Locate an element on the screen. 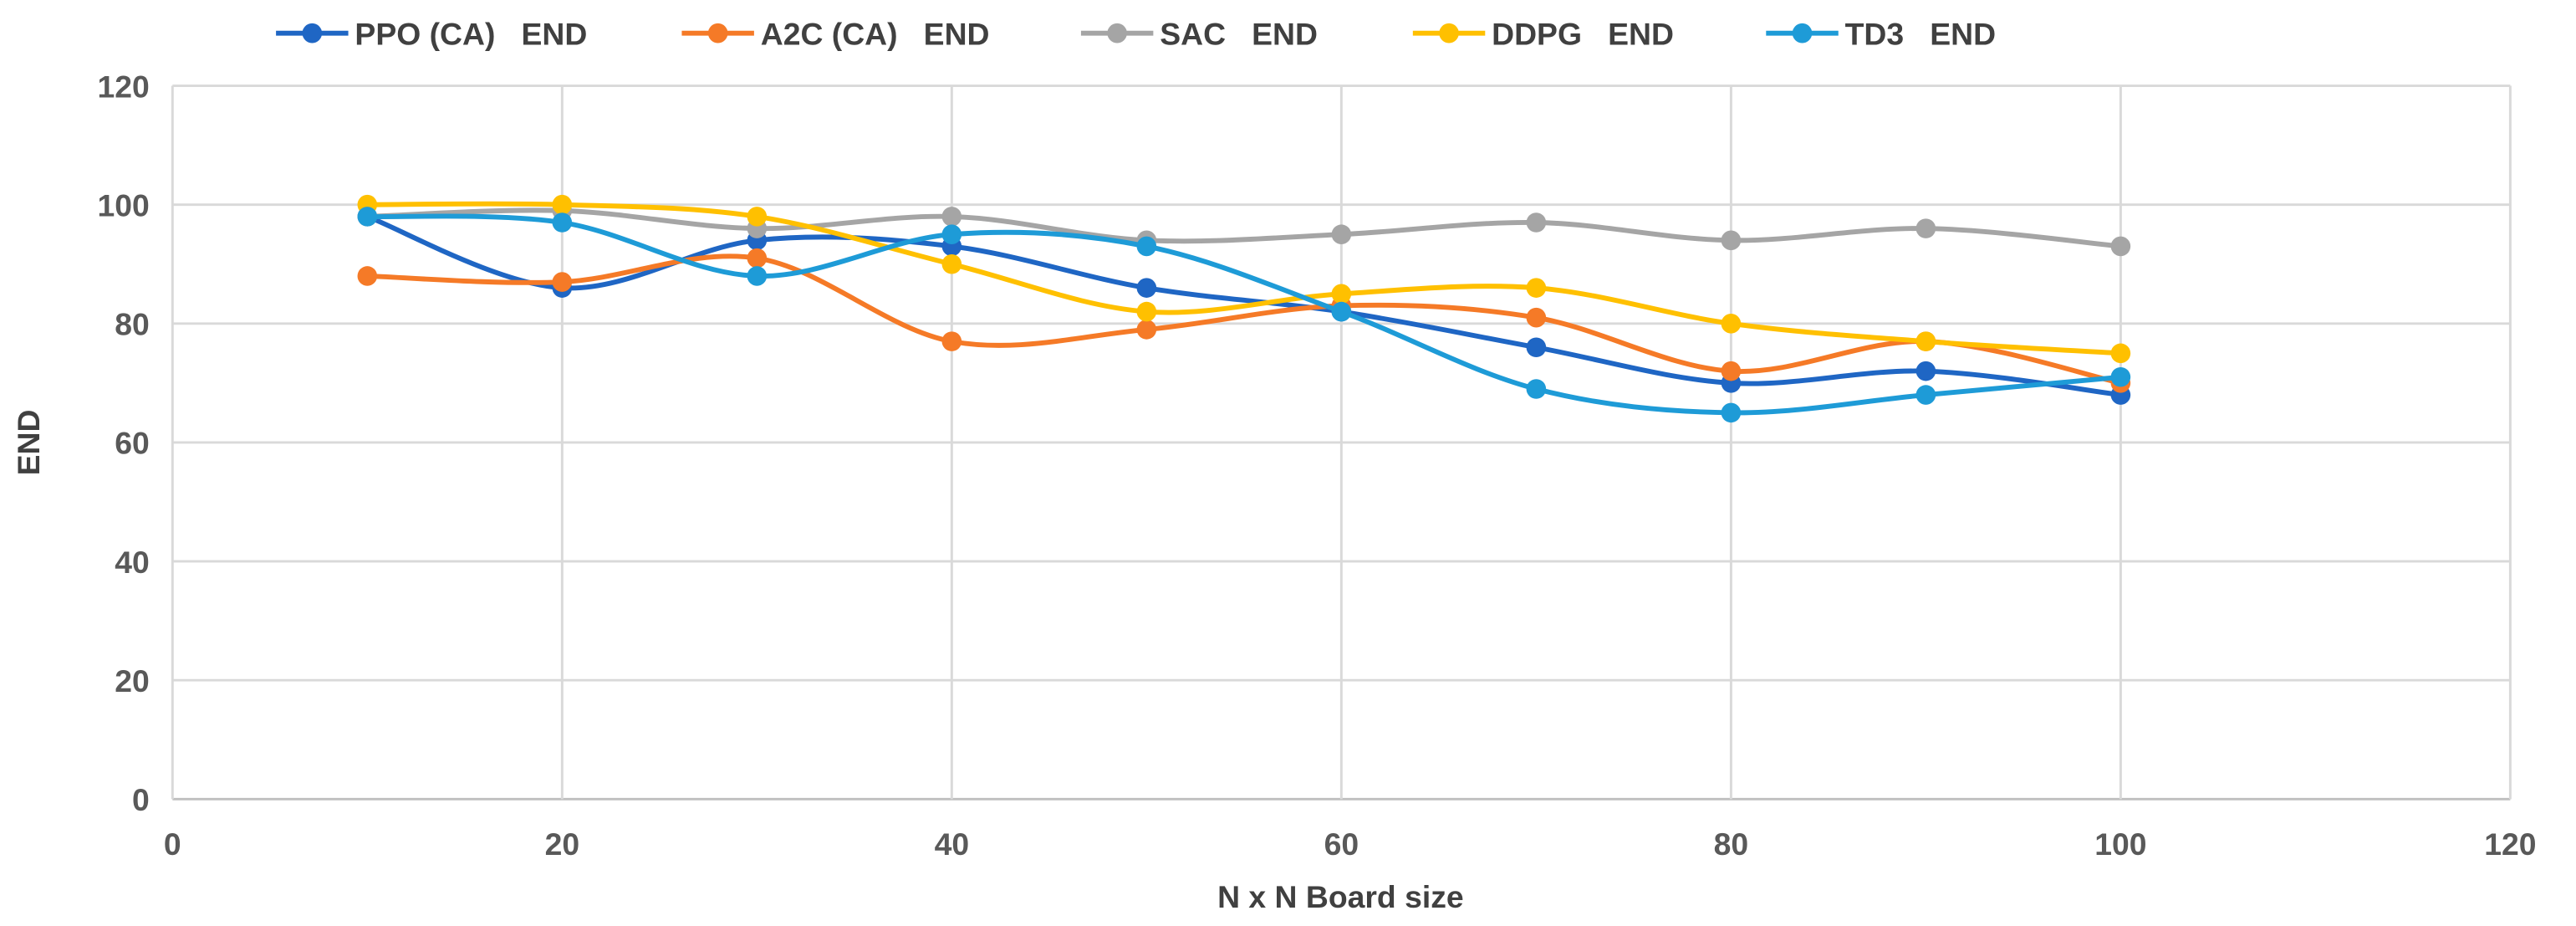 The width and height of the screenshot is (2576, 926). y-tick-label: 20 is located at coordinates (132, 680).